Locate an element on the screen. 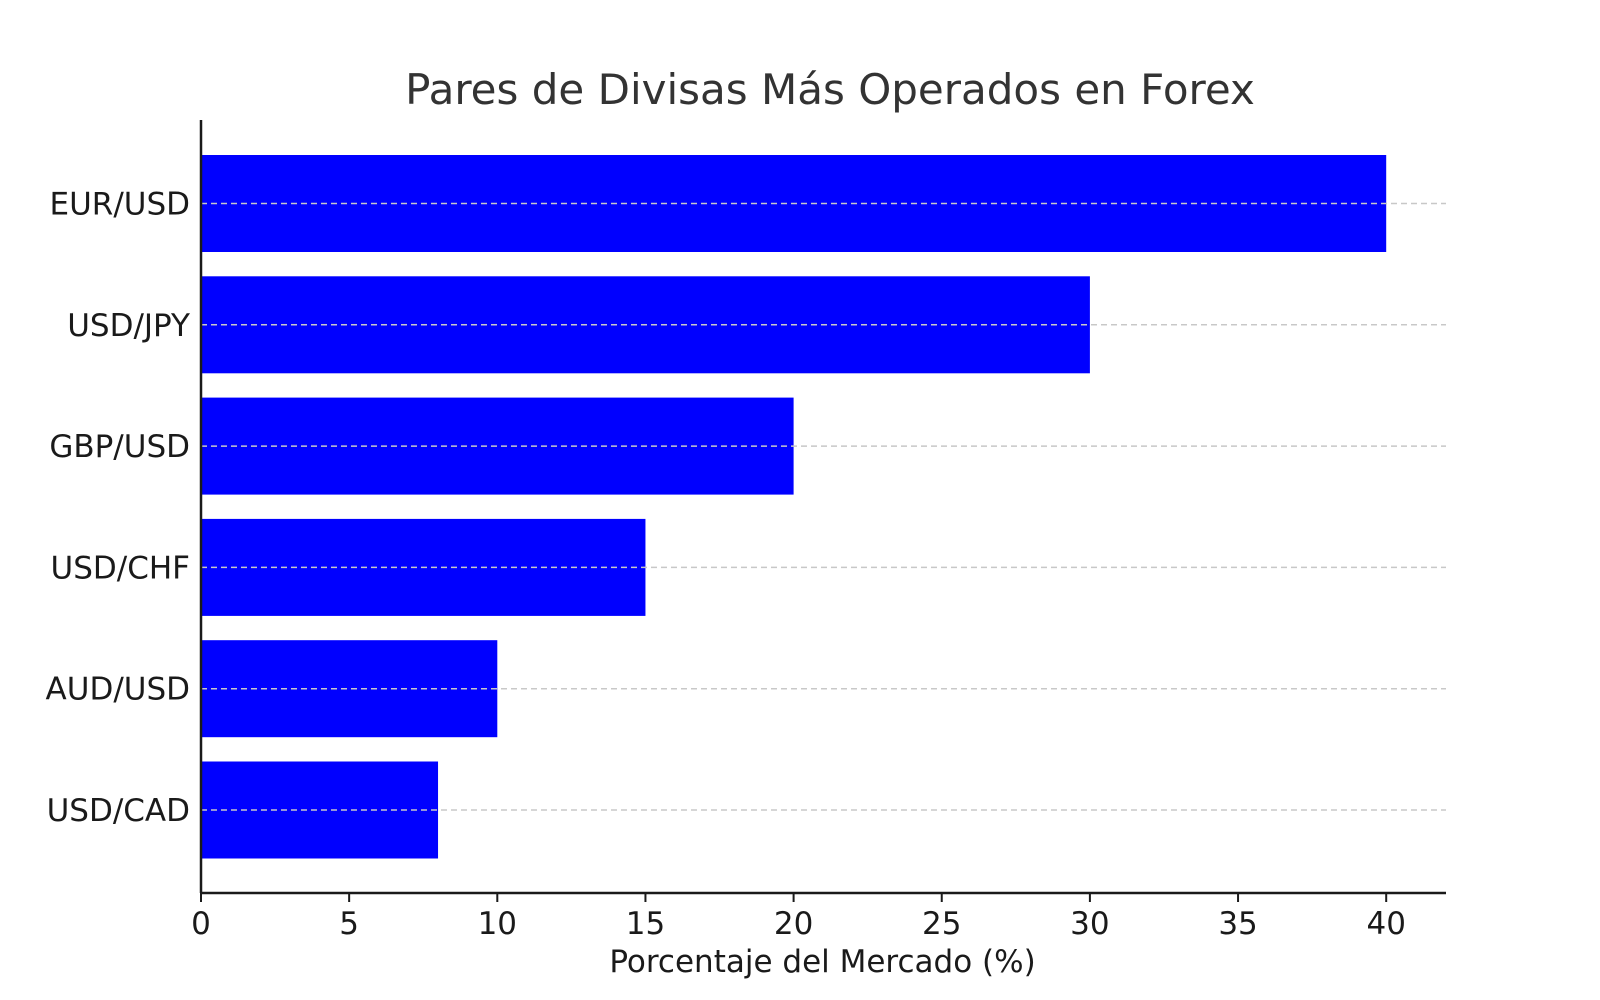 Image resolution: width=1600 pixels, height=1000 pixels. y-tick-label: EUR/USD is located at coordinates (120, 205).